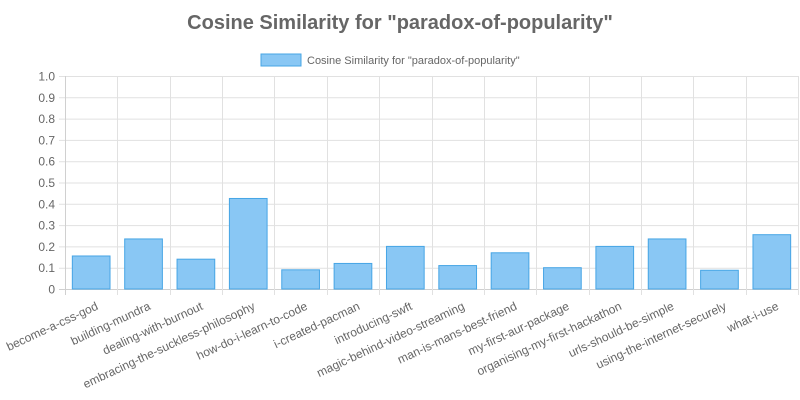  What do you see at coordinates (46, 226) in the screenshot?
I see `y-tick-label: 0.3` at bounding box center [46, 226].